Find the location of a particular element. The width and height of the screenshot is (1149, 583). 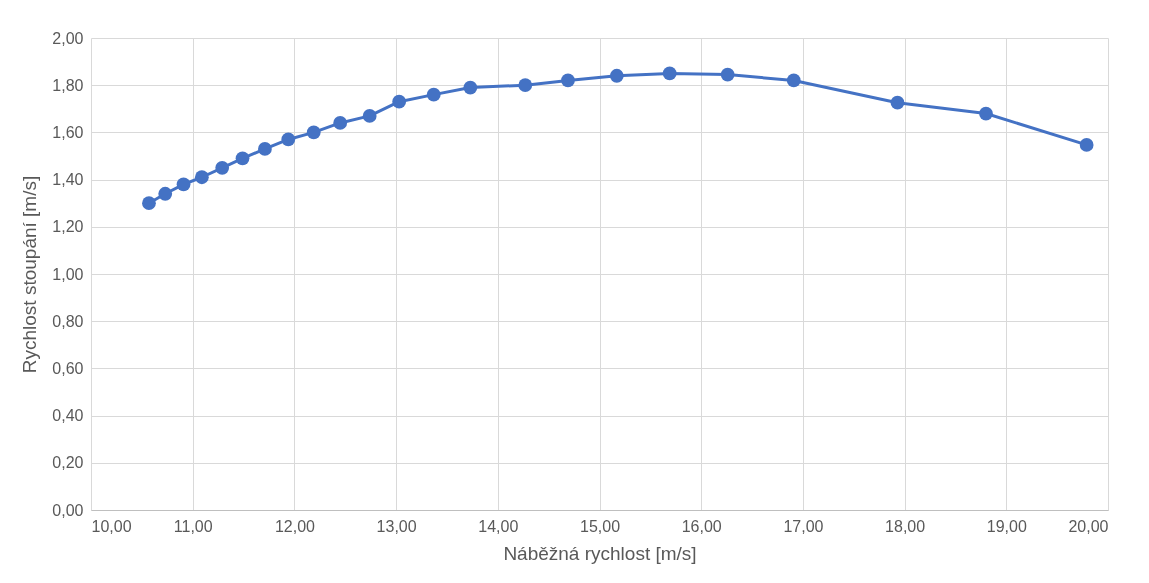

y-tick-label: 1,60 is located at coordinates (68, 132).